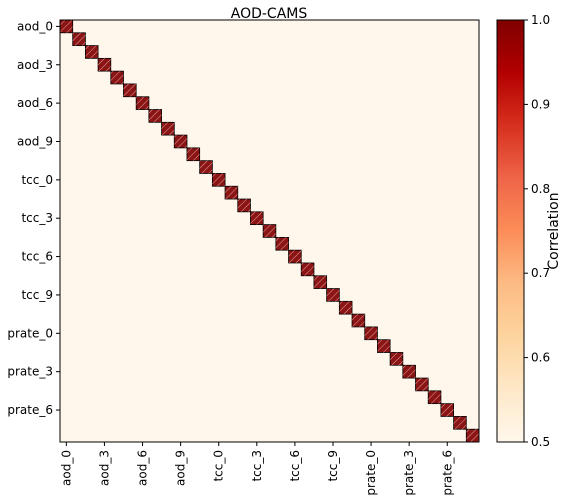 This screenshot has height=502, width=568. What do you see at coordinates (104, 468) in the screenshot?
I see `x-tick-label: aod_3` at bounding box center [104, 468].